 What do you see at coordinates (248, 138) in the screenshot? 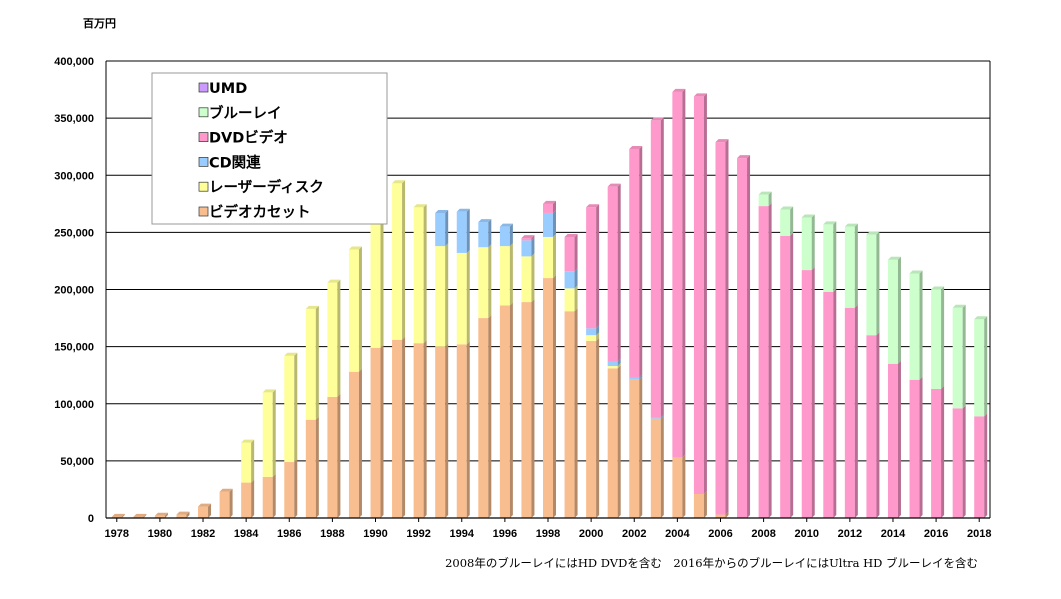
I see `legend-label: DVDビデオ` at bounding box center [248, 138].